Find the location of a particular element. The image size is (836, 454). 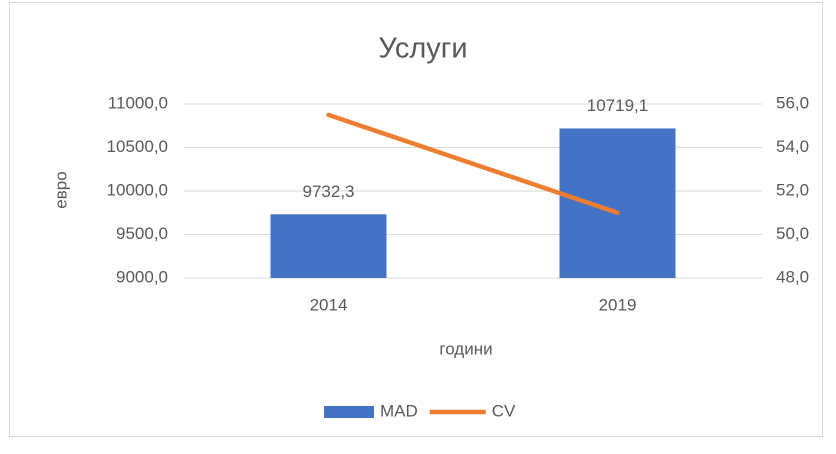

x-tick-label: 2019 is located at coordinates (618, 304).